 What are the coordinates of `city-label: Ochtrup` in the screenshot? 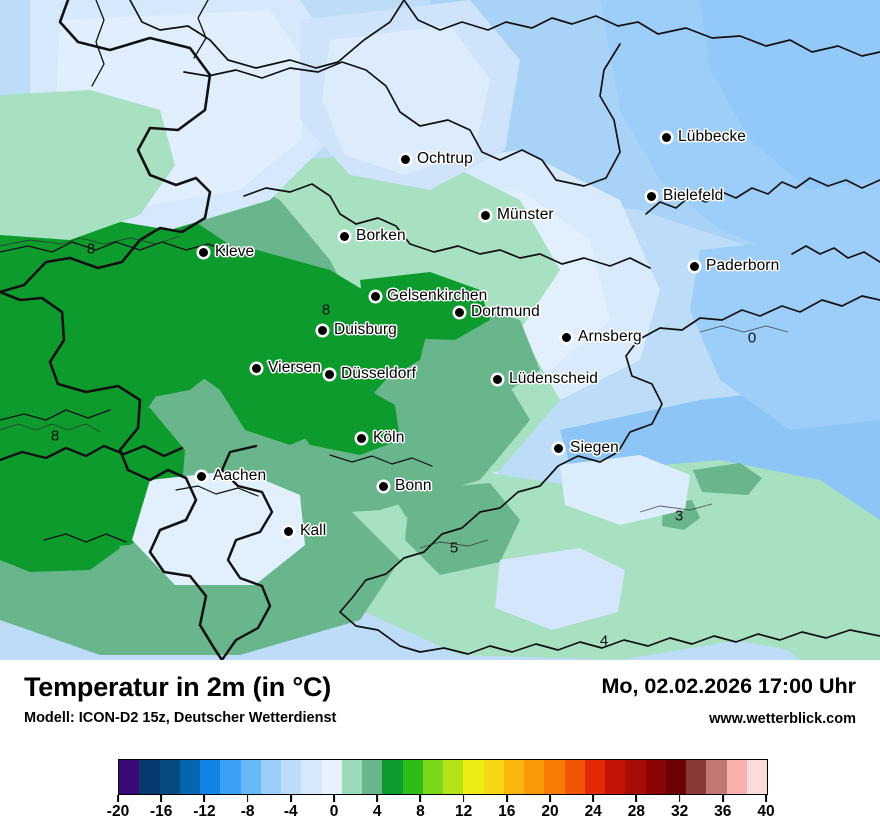 It's located at (445, 158).